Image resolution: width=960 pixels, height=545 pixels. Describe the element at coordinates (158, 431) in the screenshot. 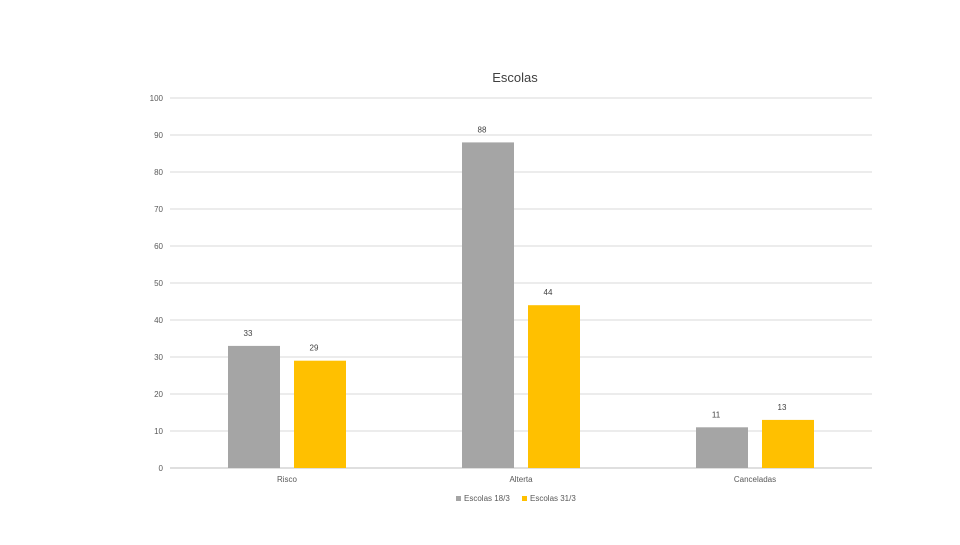

I see `y-tick-label: 10` at that location.